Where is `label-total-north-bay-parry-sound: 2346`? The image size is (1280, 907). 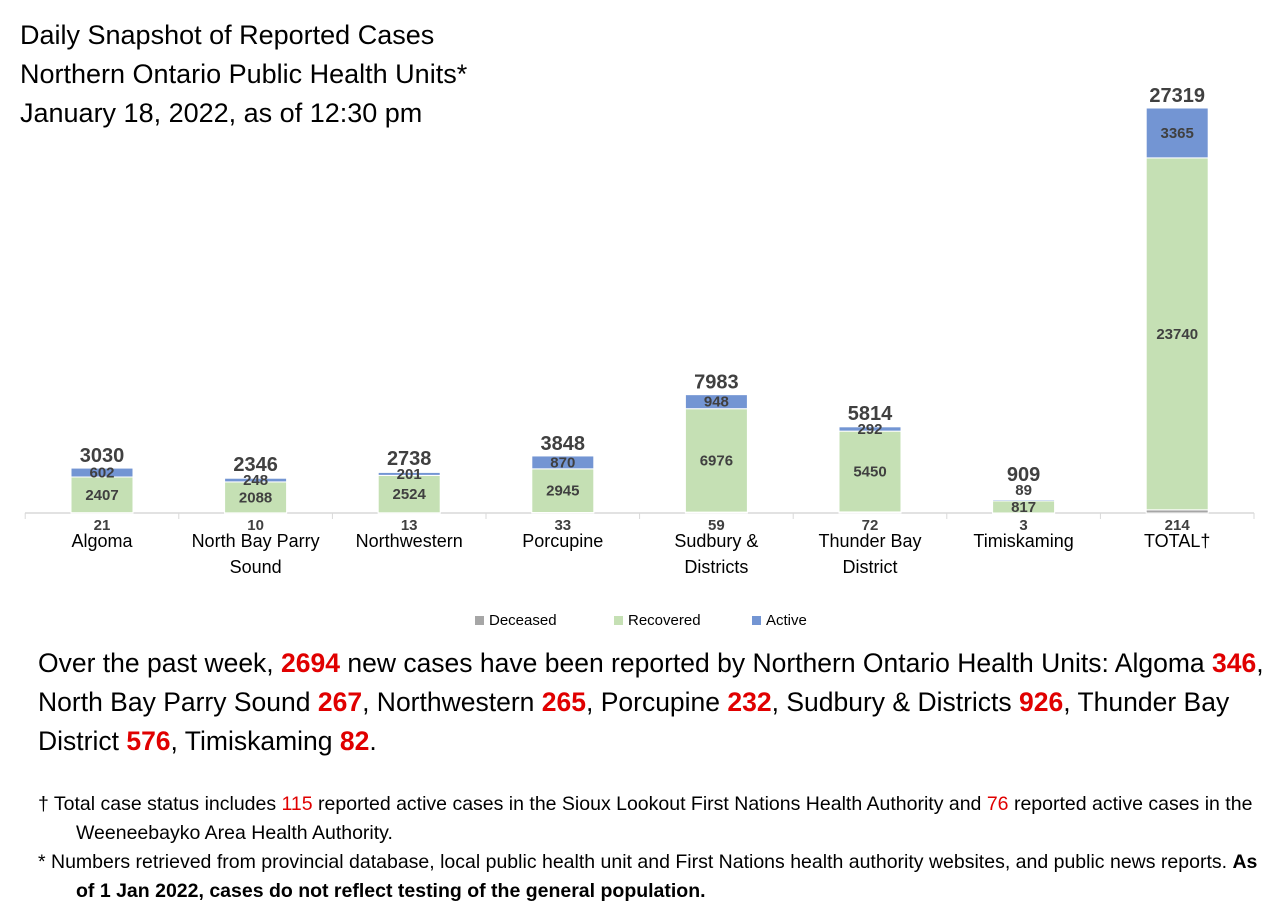 label-total-north-bay-parry-sound: 2346 is located at coordinates (255, 465).